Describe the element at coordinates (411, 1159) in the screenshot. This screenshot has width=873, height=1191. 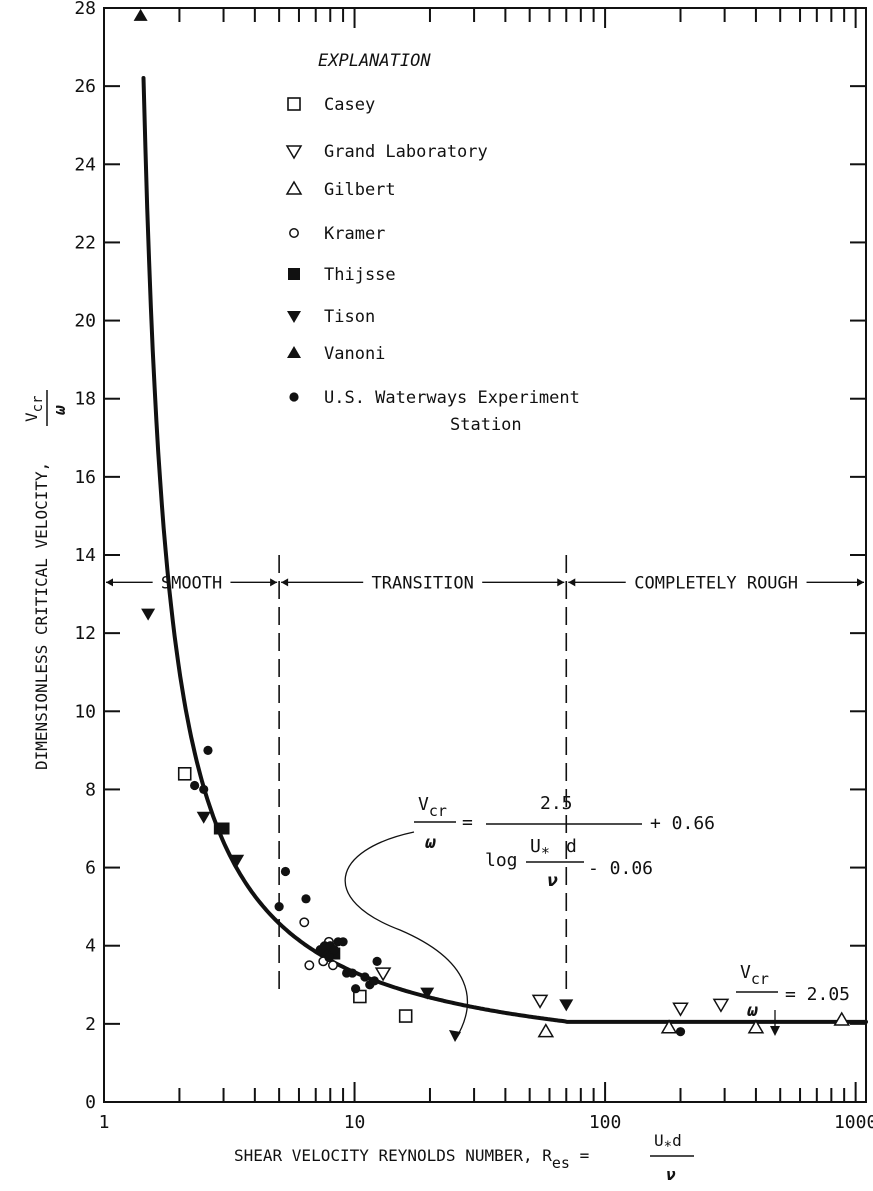
I see `x-axis-label: SHEAR VELOCITY REYNOLDS NUMBER, Res =` at that location.